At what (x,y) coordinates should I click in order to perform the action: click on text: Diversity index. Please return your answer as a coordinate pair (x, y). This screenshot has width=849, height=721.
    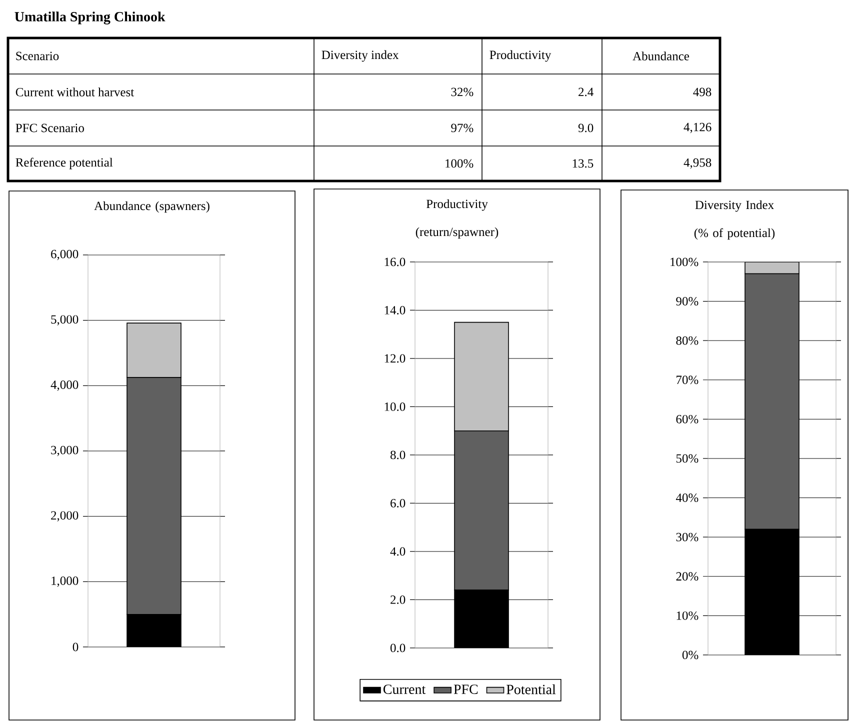
    Looking at the image, I should click on (360, 56).